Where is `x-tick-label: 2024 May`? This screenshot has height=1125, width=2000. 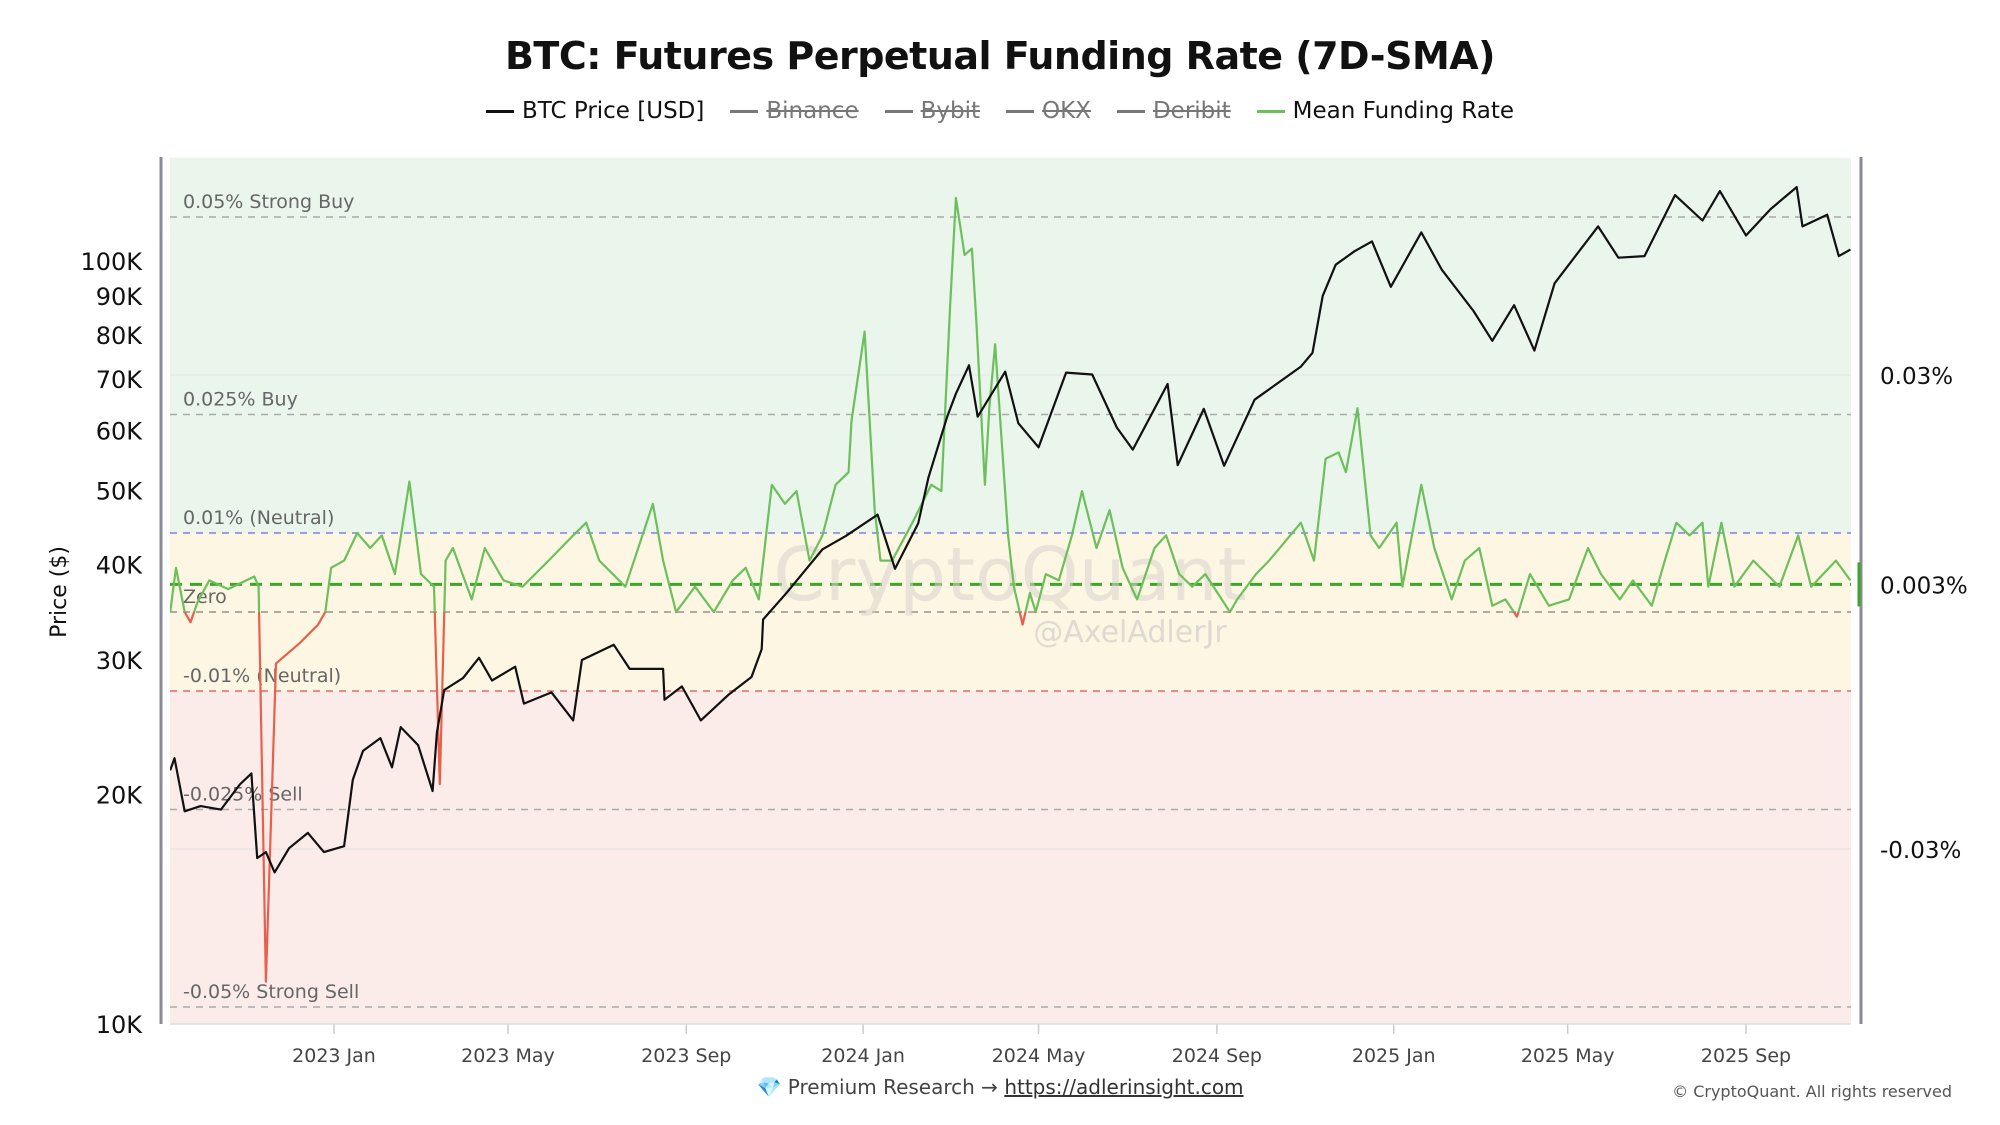 x-tick-label: 2024 May is located at coordinates (1039, 1056).